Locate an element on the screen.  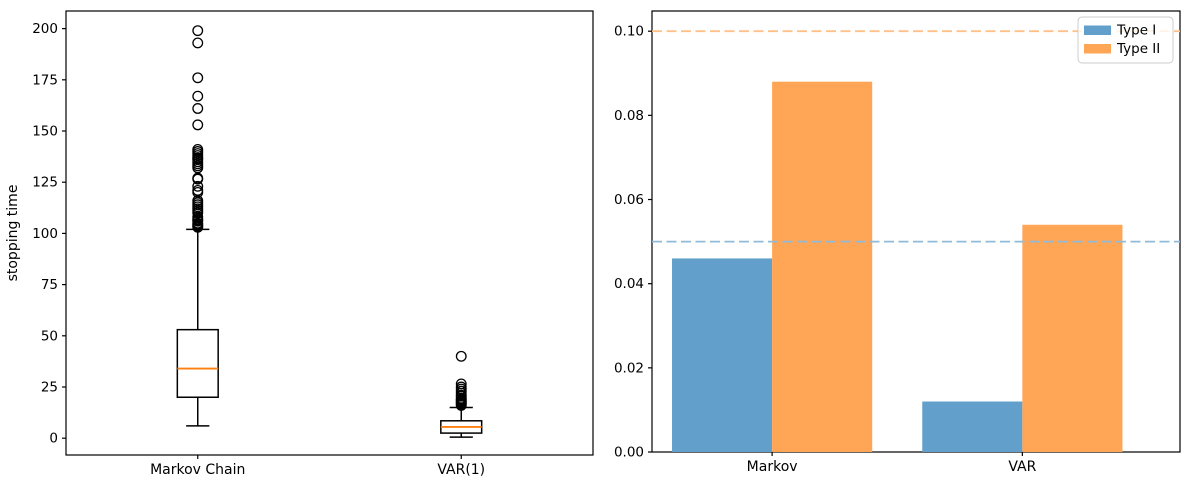
bar-type-i-var is located at coordinates (972, 426).